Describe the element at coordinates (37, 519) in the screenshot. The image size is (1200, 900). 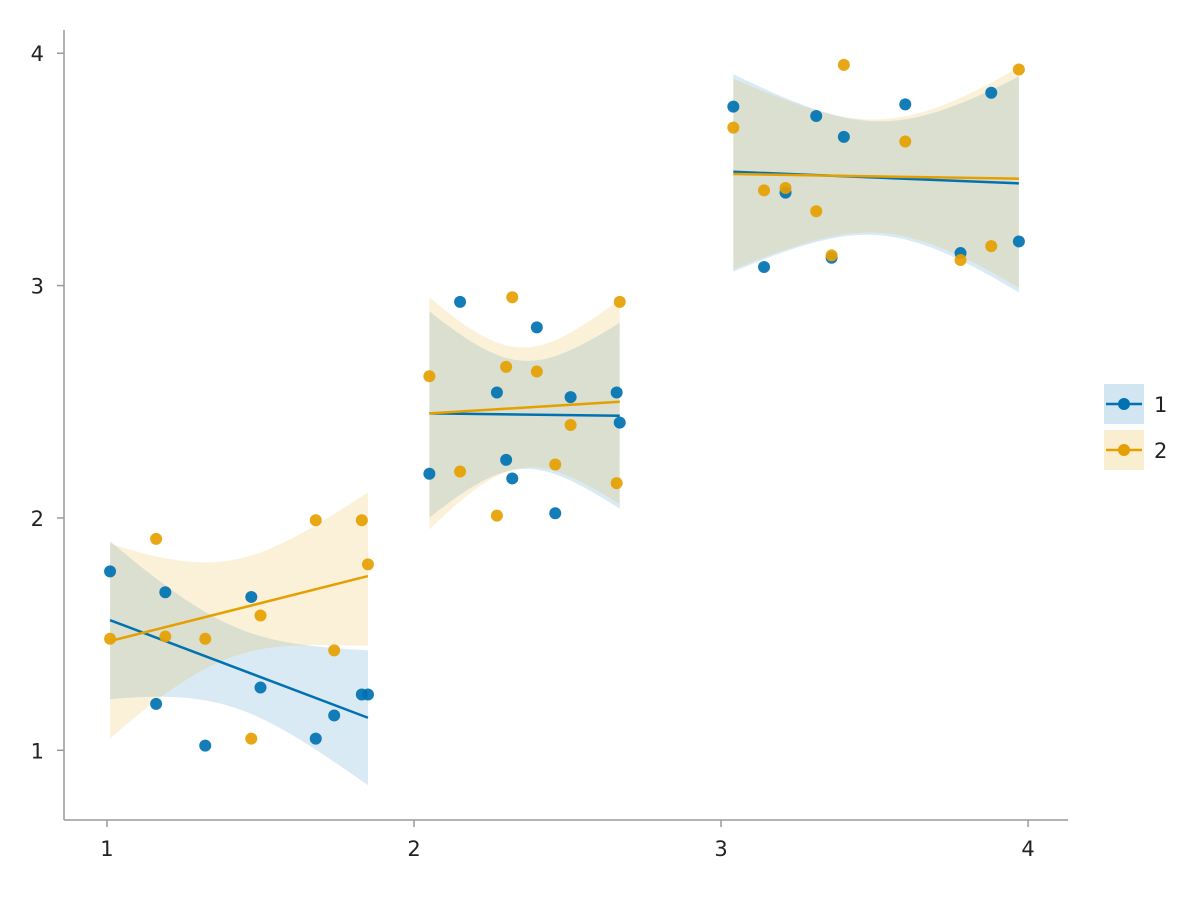
I see `y-tick-label: 2` at that location.